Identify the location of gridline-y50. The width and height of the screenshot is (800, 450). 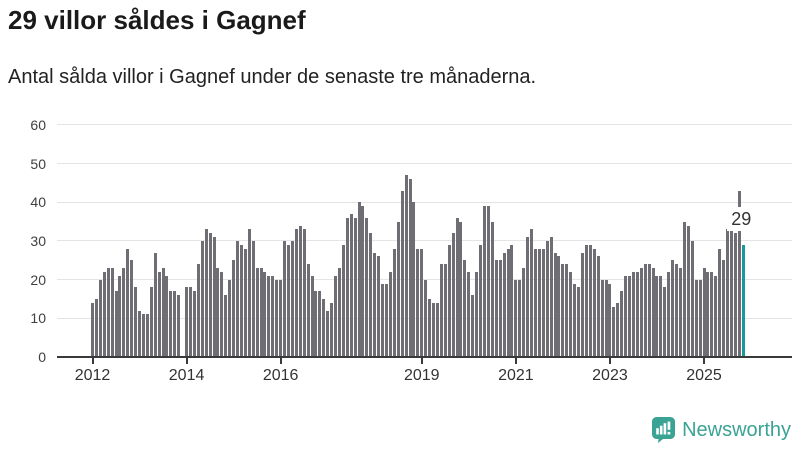
(424, 164).